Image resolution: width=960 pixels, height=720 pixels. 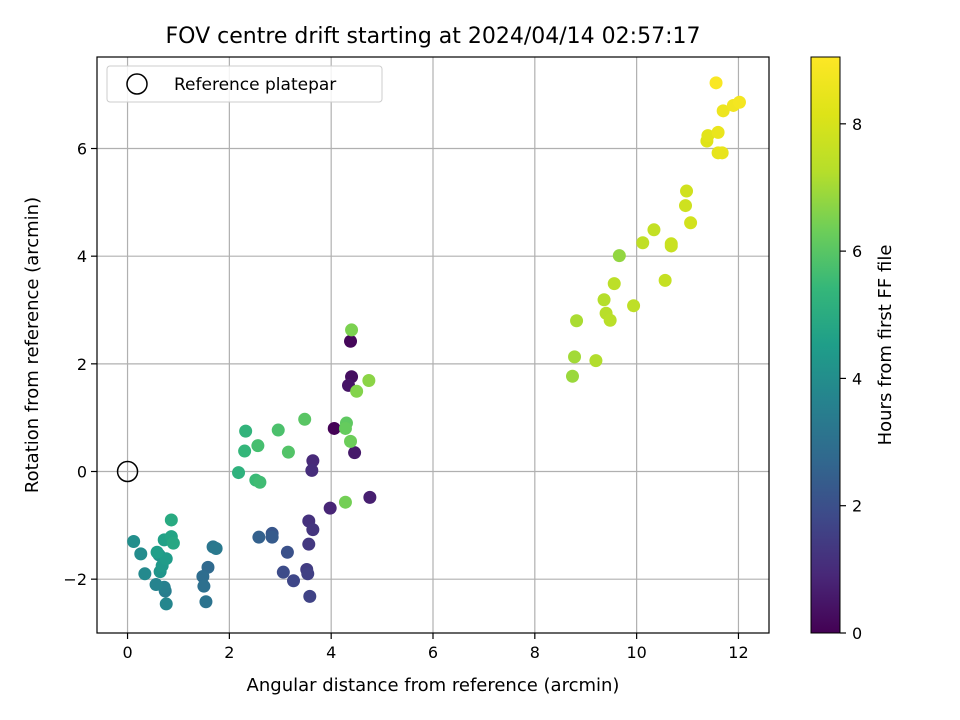 I want to click on x-tick-label: 8, so click(x=535, y=652).